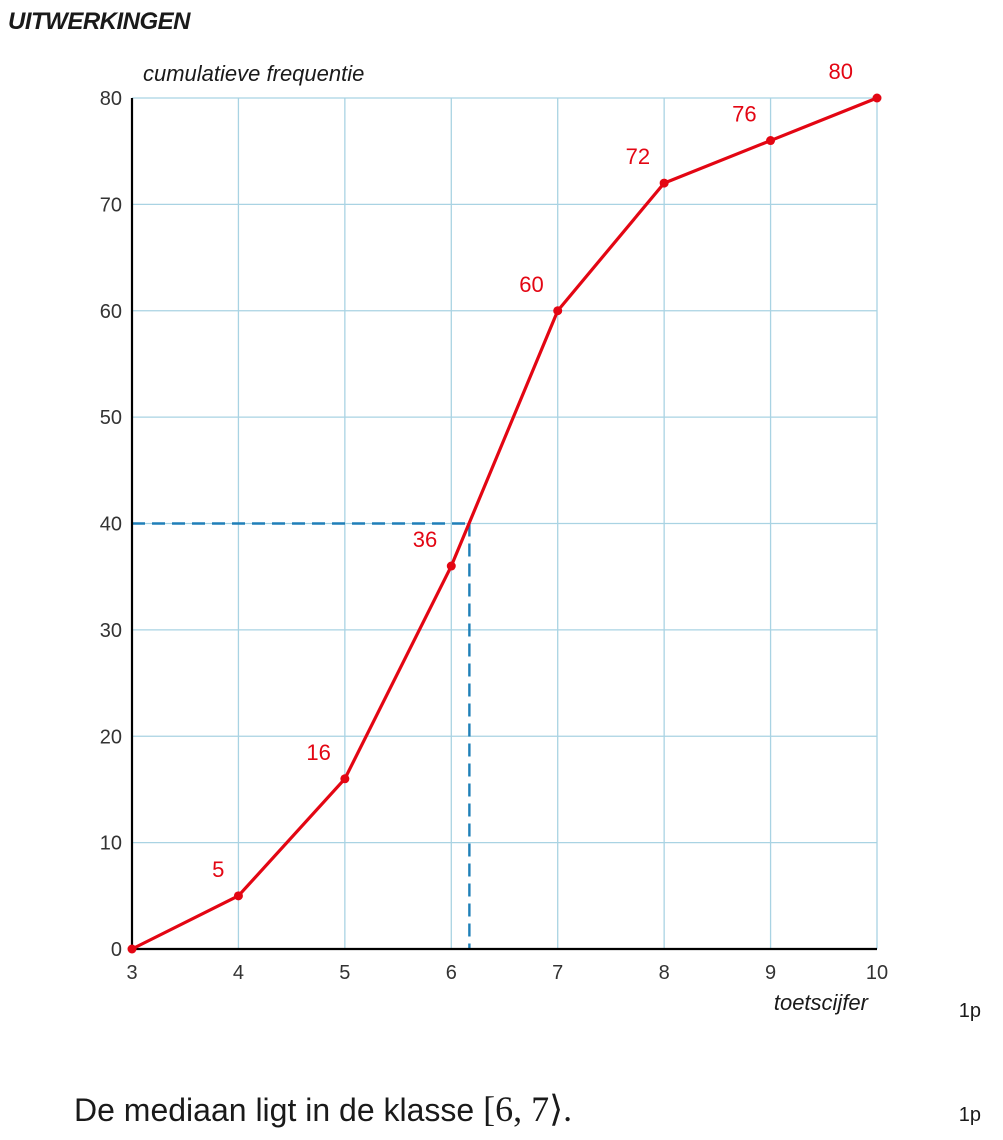 This screenshot has height=1140, width=1003. I want to click on answer-sentence: De mediaan ligt in de klasse [6, 7⟩., so click(323, 1109).